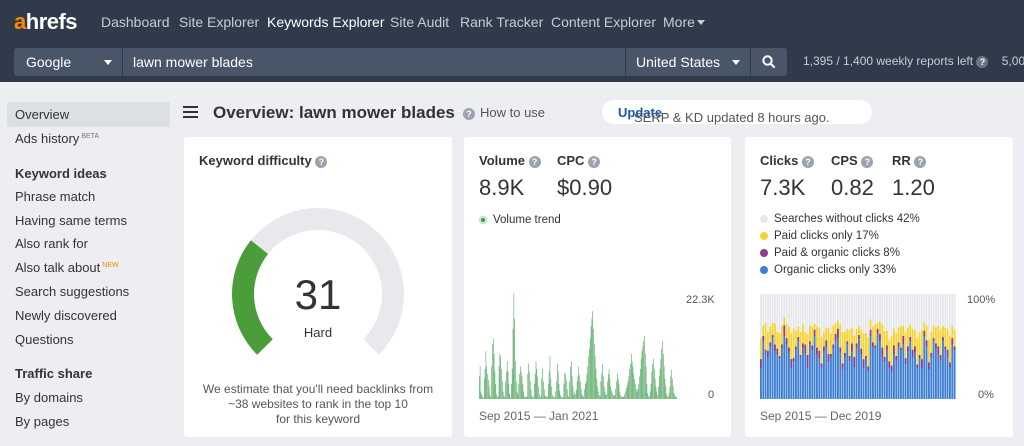 The image size is (1024, 446). I want to click on search-engine-select: Google, so click(68, 62).